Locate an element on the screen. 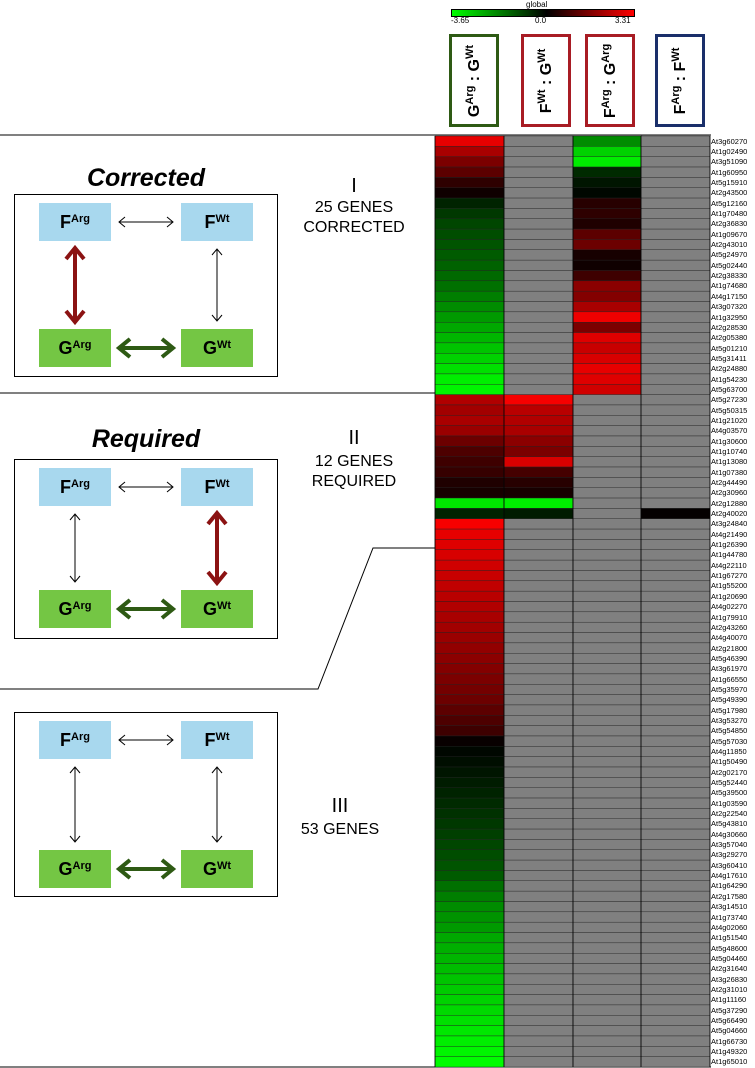 This screenshot has width=755, height=1068. gene-label: At1g66730 is located at coordinates (729, 1041).